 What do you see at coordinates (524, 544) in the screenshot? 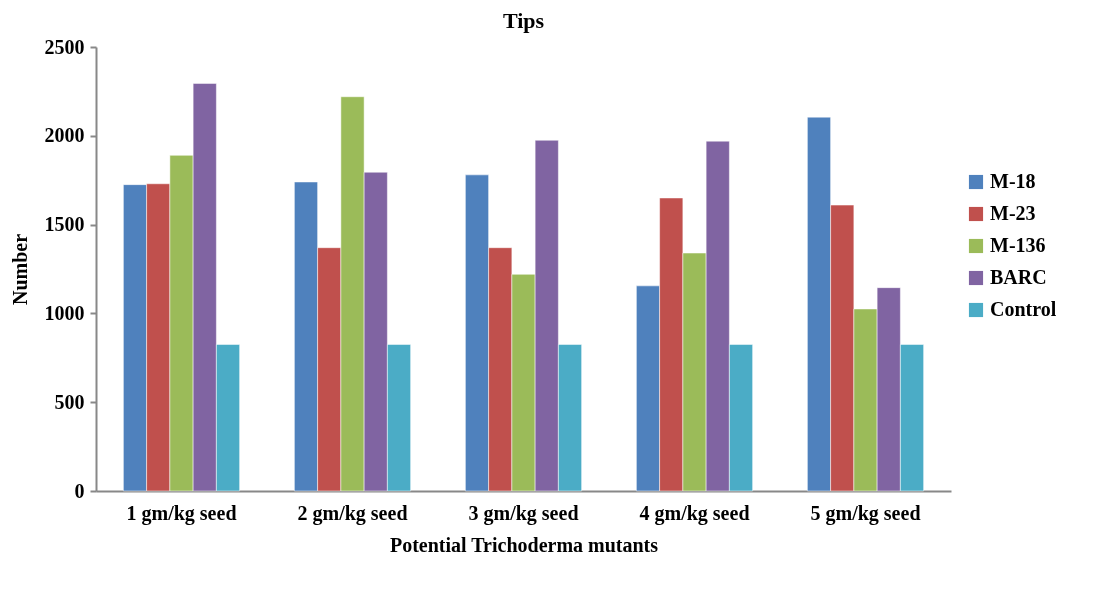
I see `x-axis-title: Potential Trichoderma mutants` at bounding box center [524, 544].